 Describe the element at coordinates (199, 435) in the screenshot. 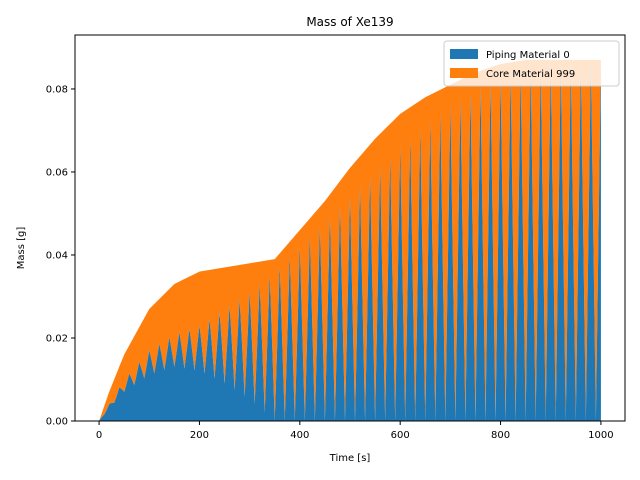

I see `x-tick-label: 200` at that location.